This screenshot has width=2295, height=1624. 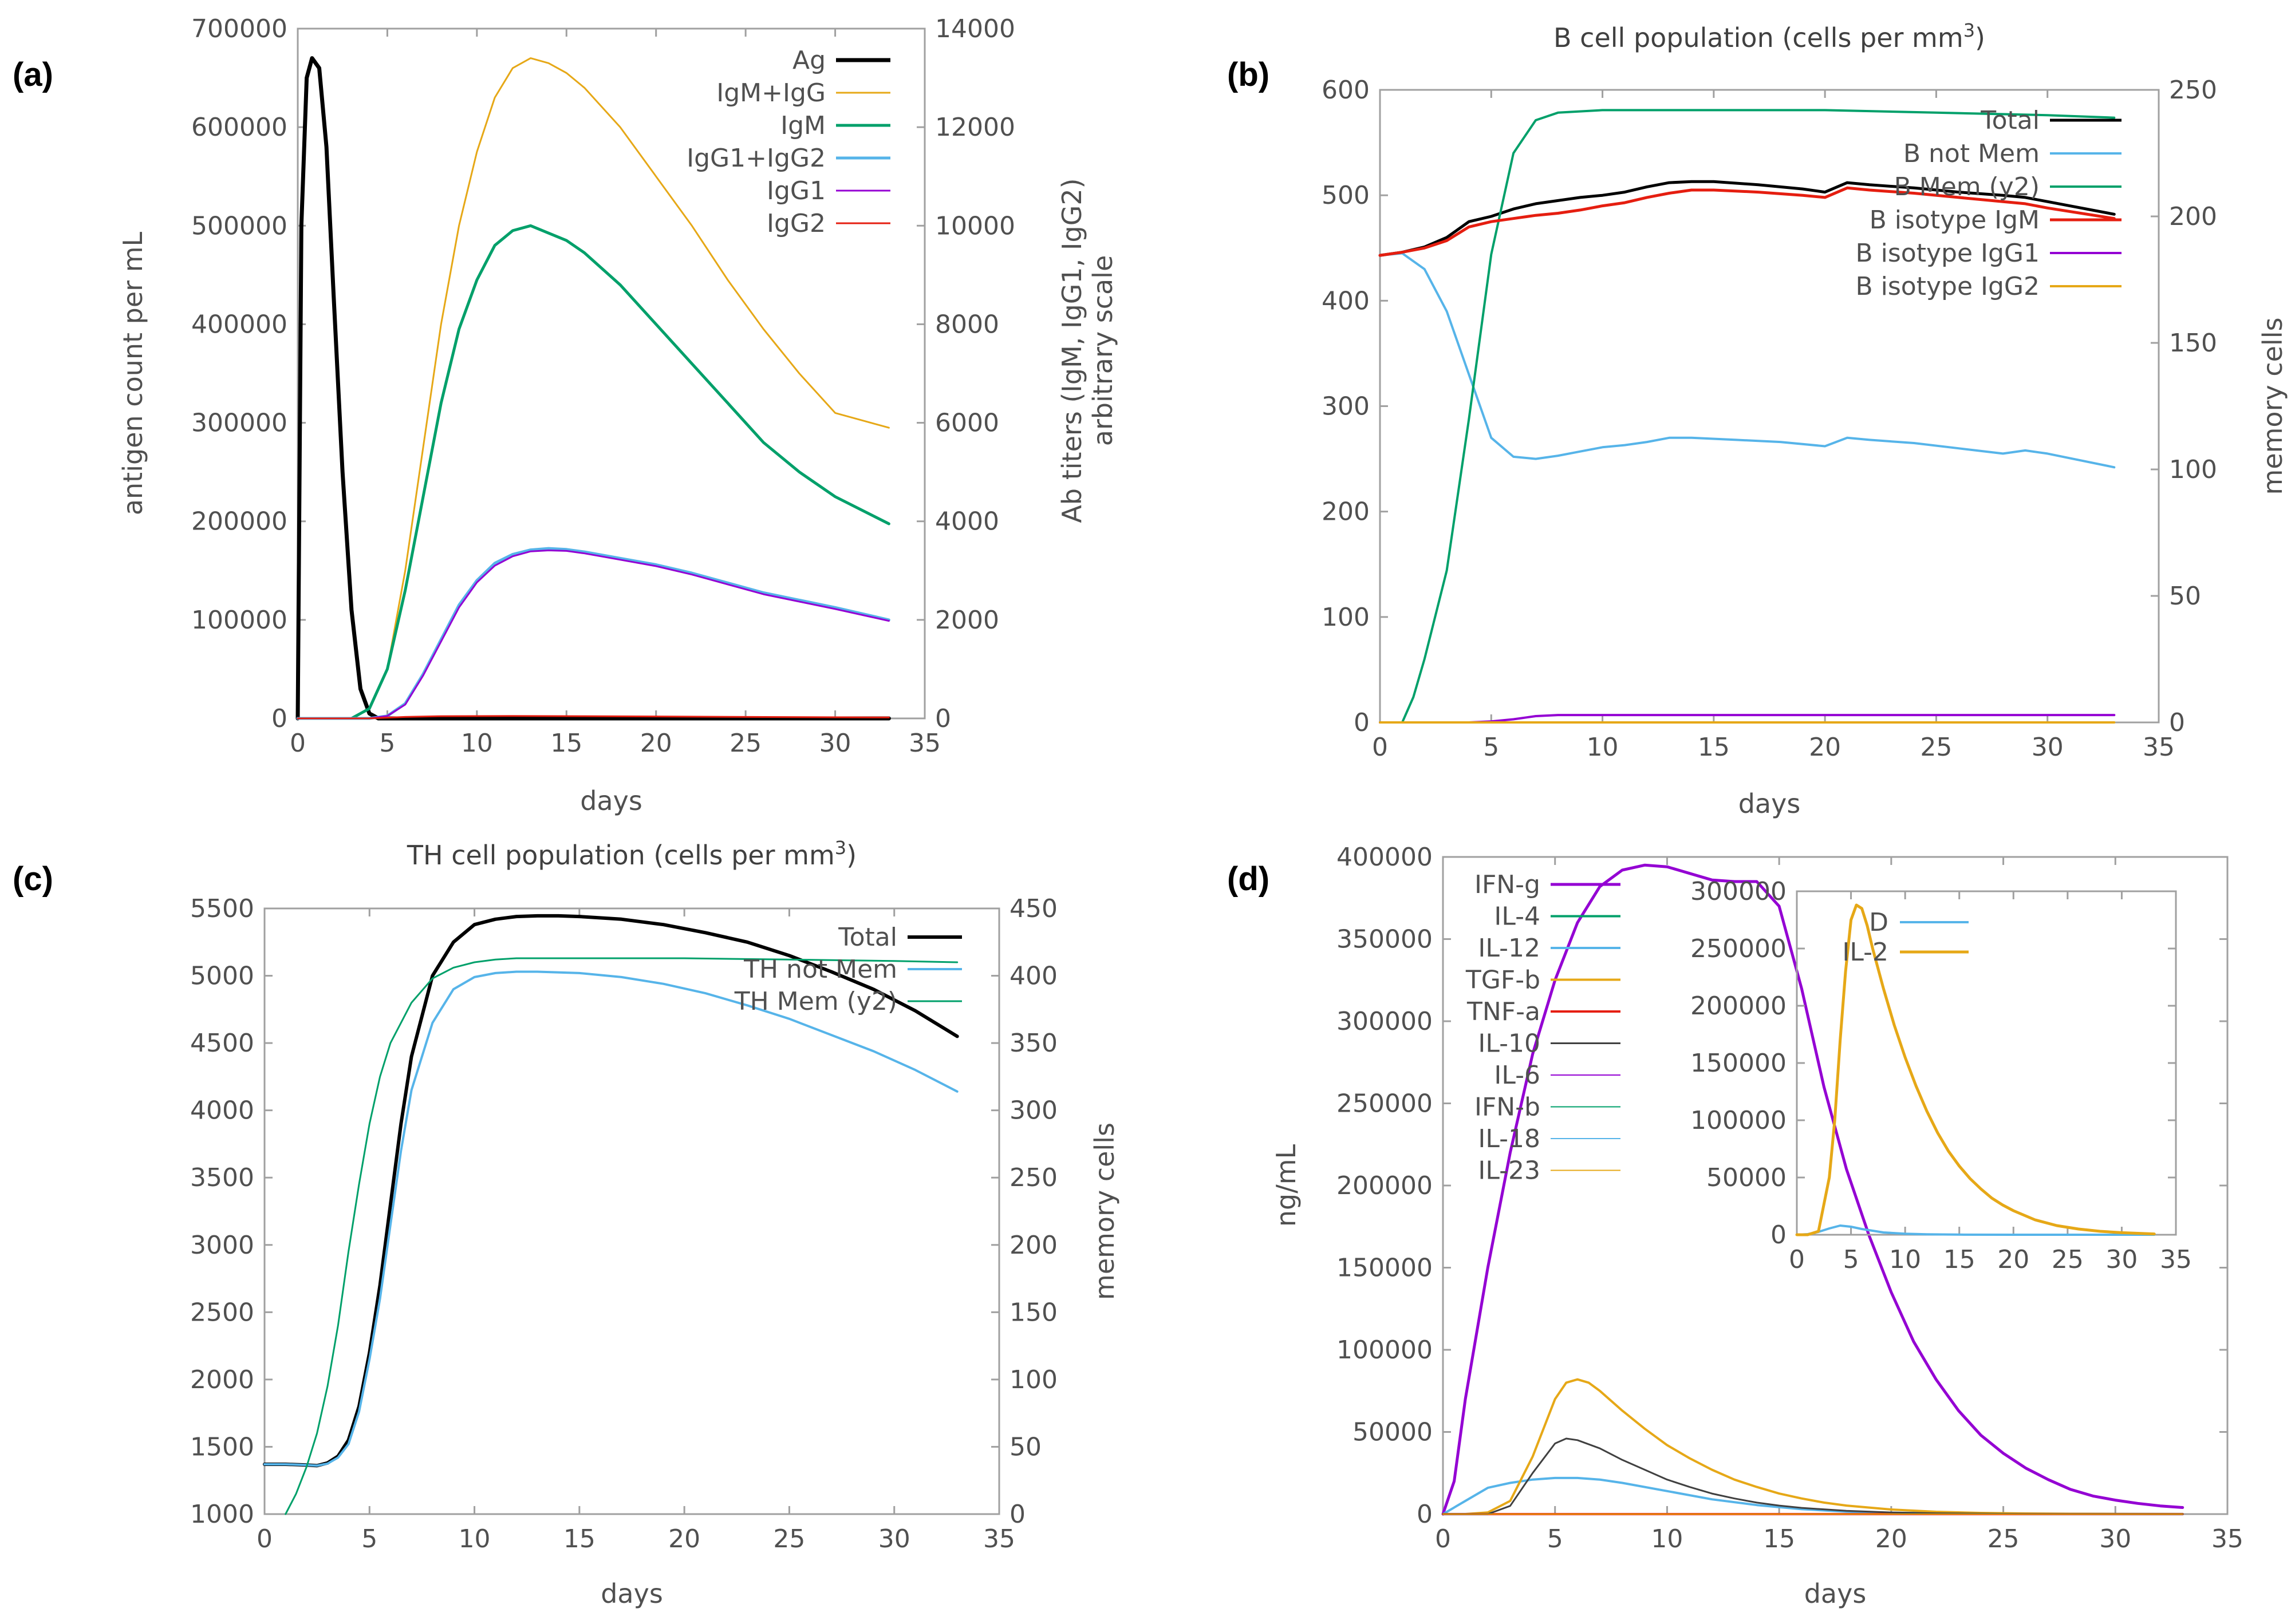 I want to click on legend-label: IFN-b, so click(x=1507, y=1107).